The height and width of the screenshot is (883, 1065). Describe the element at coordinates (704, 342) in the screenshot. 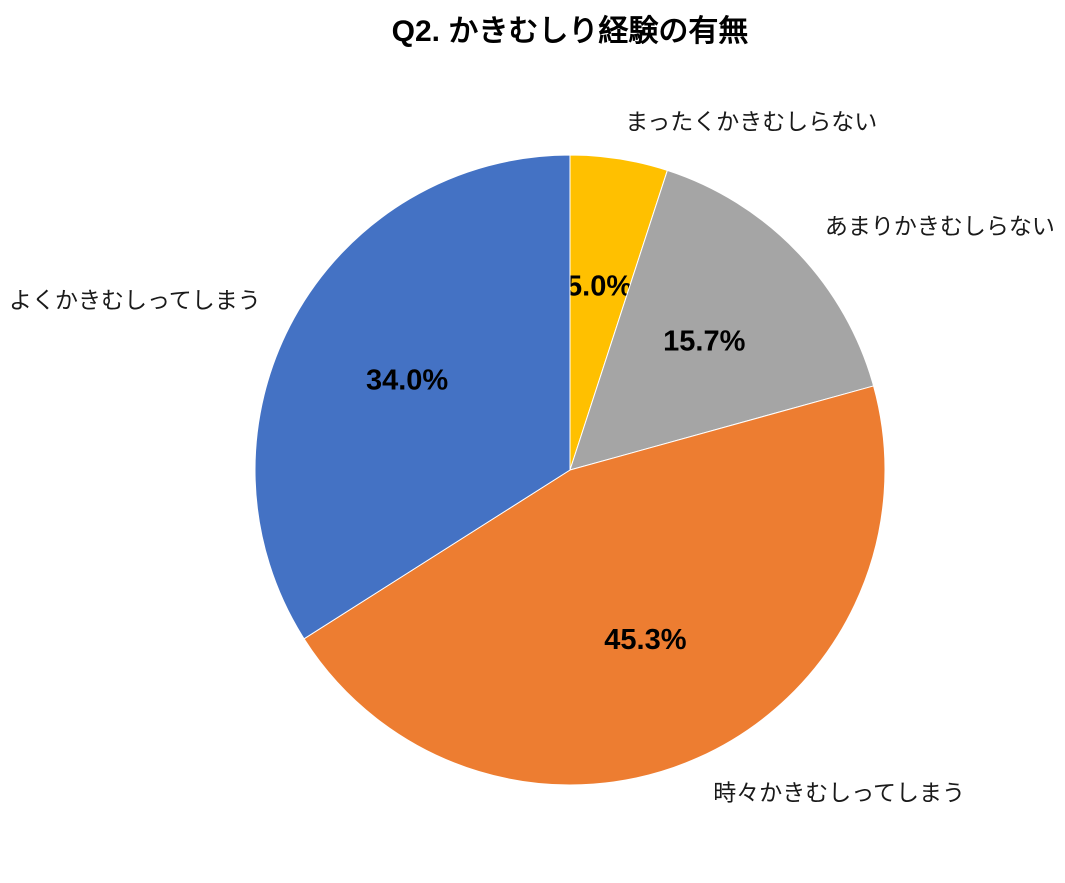

I see `percent-label-1: 15.7%` at that location.